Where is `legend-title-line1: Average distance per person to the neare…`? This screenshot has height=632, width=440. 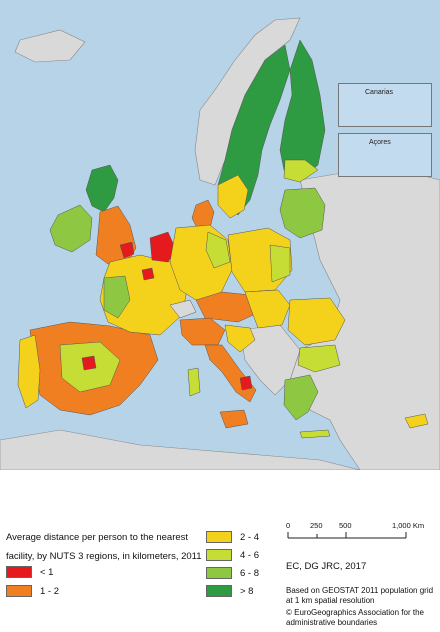 legend-title-line1: Average distance per person to the neare… is located at coordinates (97, 537).